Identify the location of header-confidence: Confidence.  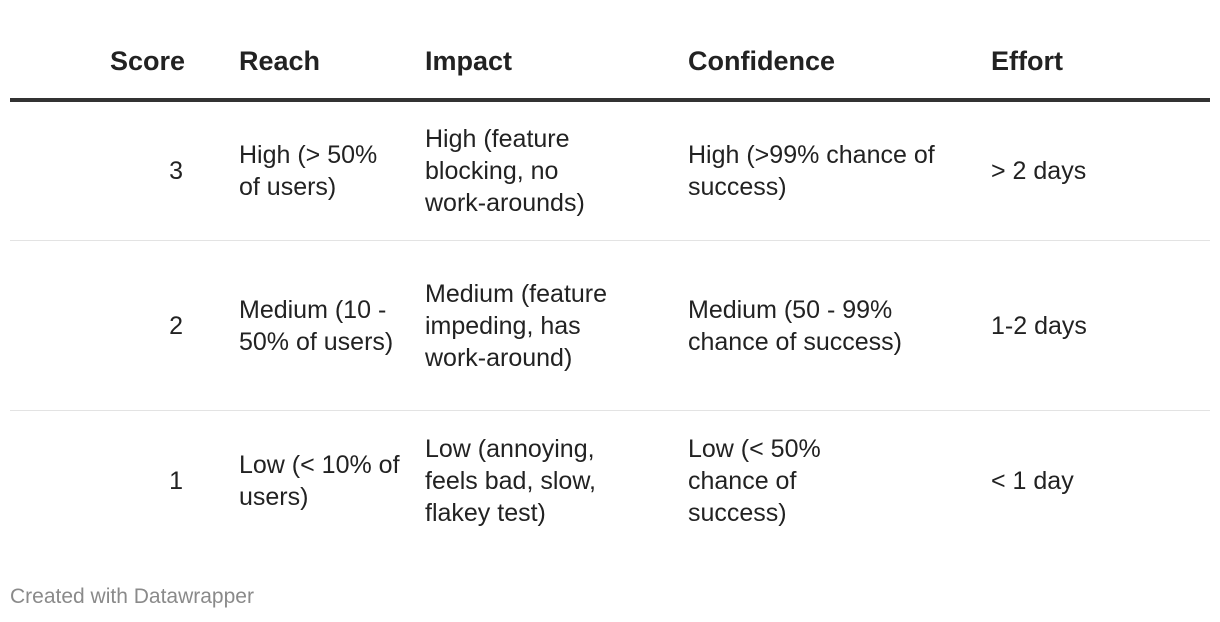
(839, 63).